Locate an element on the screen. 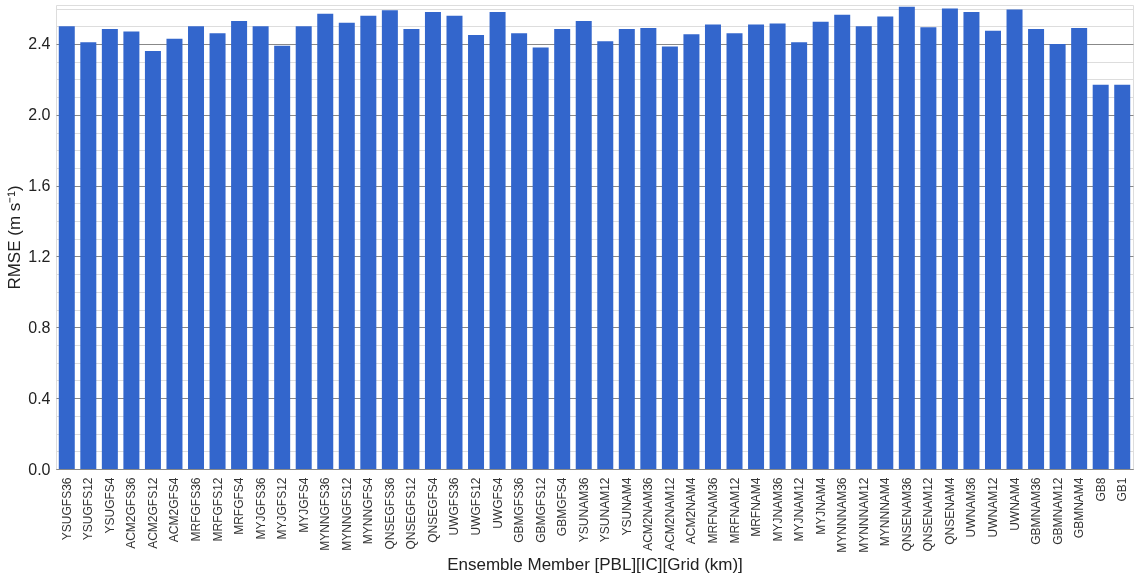  x-tick-label: ACM2NAM4 is located at coordinates (691, 511).